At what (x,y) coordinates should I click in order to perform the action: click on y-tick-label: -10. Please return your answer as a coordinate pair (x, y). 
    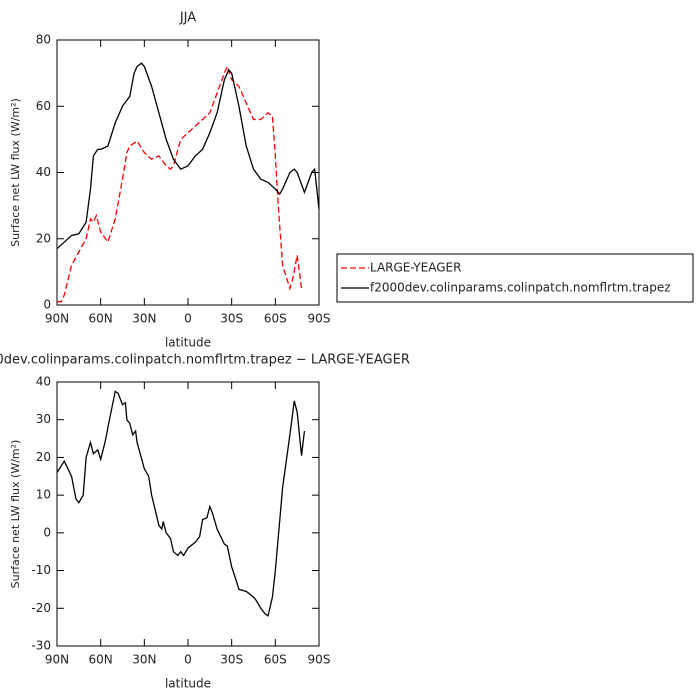
    Looking at the image, I should click on (41, 570).